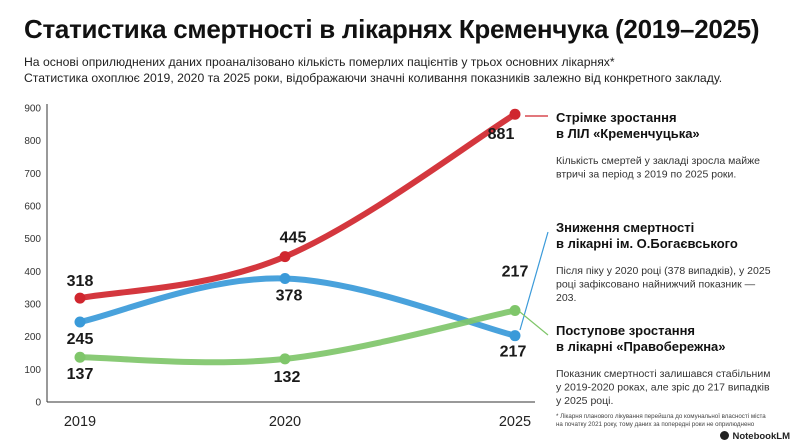 The image size is (800, 446). What do you see at coordinates (32, 207) in the screenshot?
I see `y-tick-label: 600` at bounding box center [32, 207].